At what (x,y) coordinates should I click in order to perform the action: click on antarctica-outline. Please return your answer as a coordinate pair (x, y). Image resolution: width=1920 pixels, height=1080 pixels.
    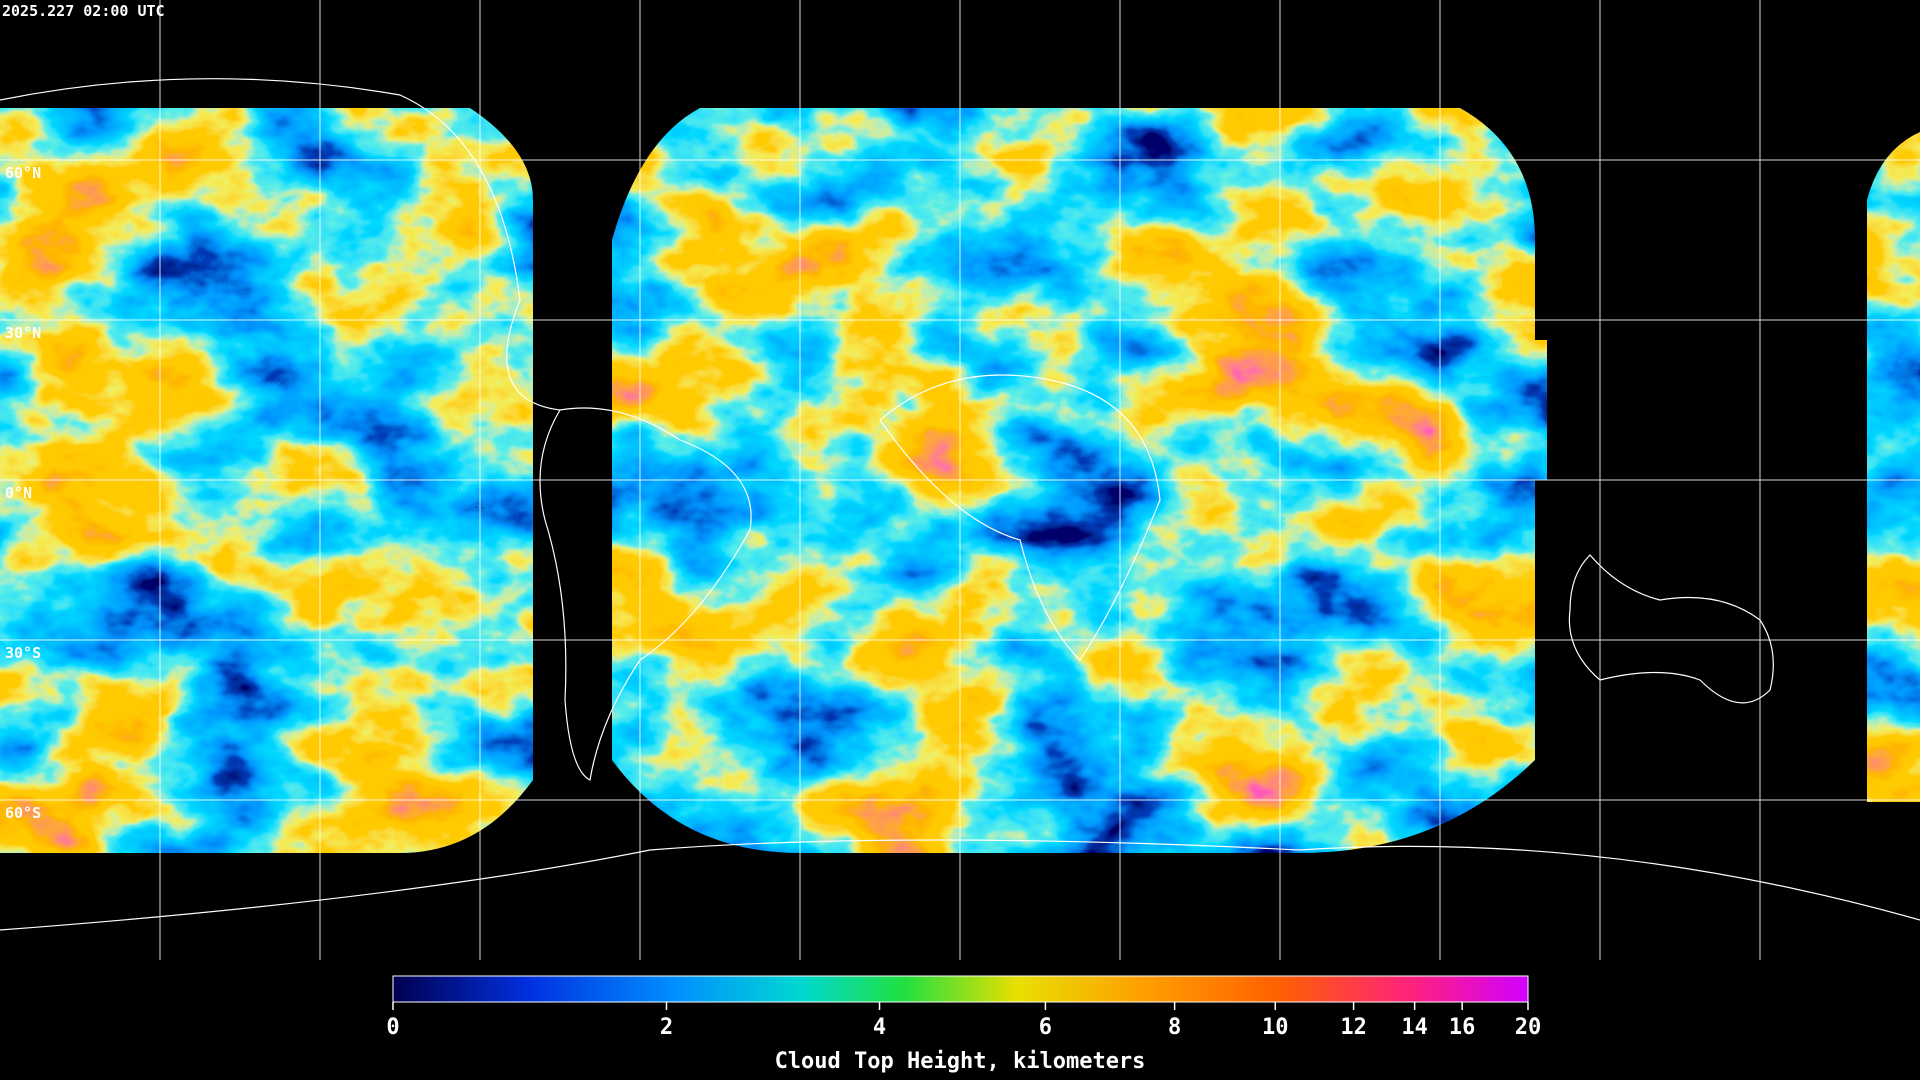
    Looking at the image, I should click on (960, 885).